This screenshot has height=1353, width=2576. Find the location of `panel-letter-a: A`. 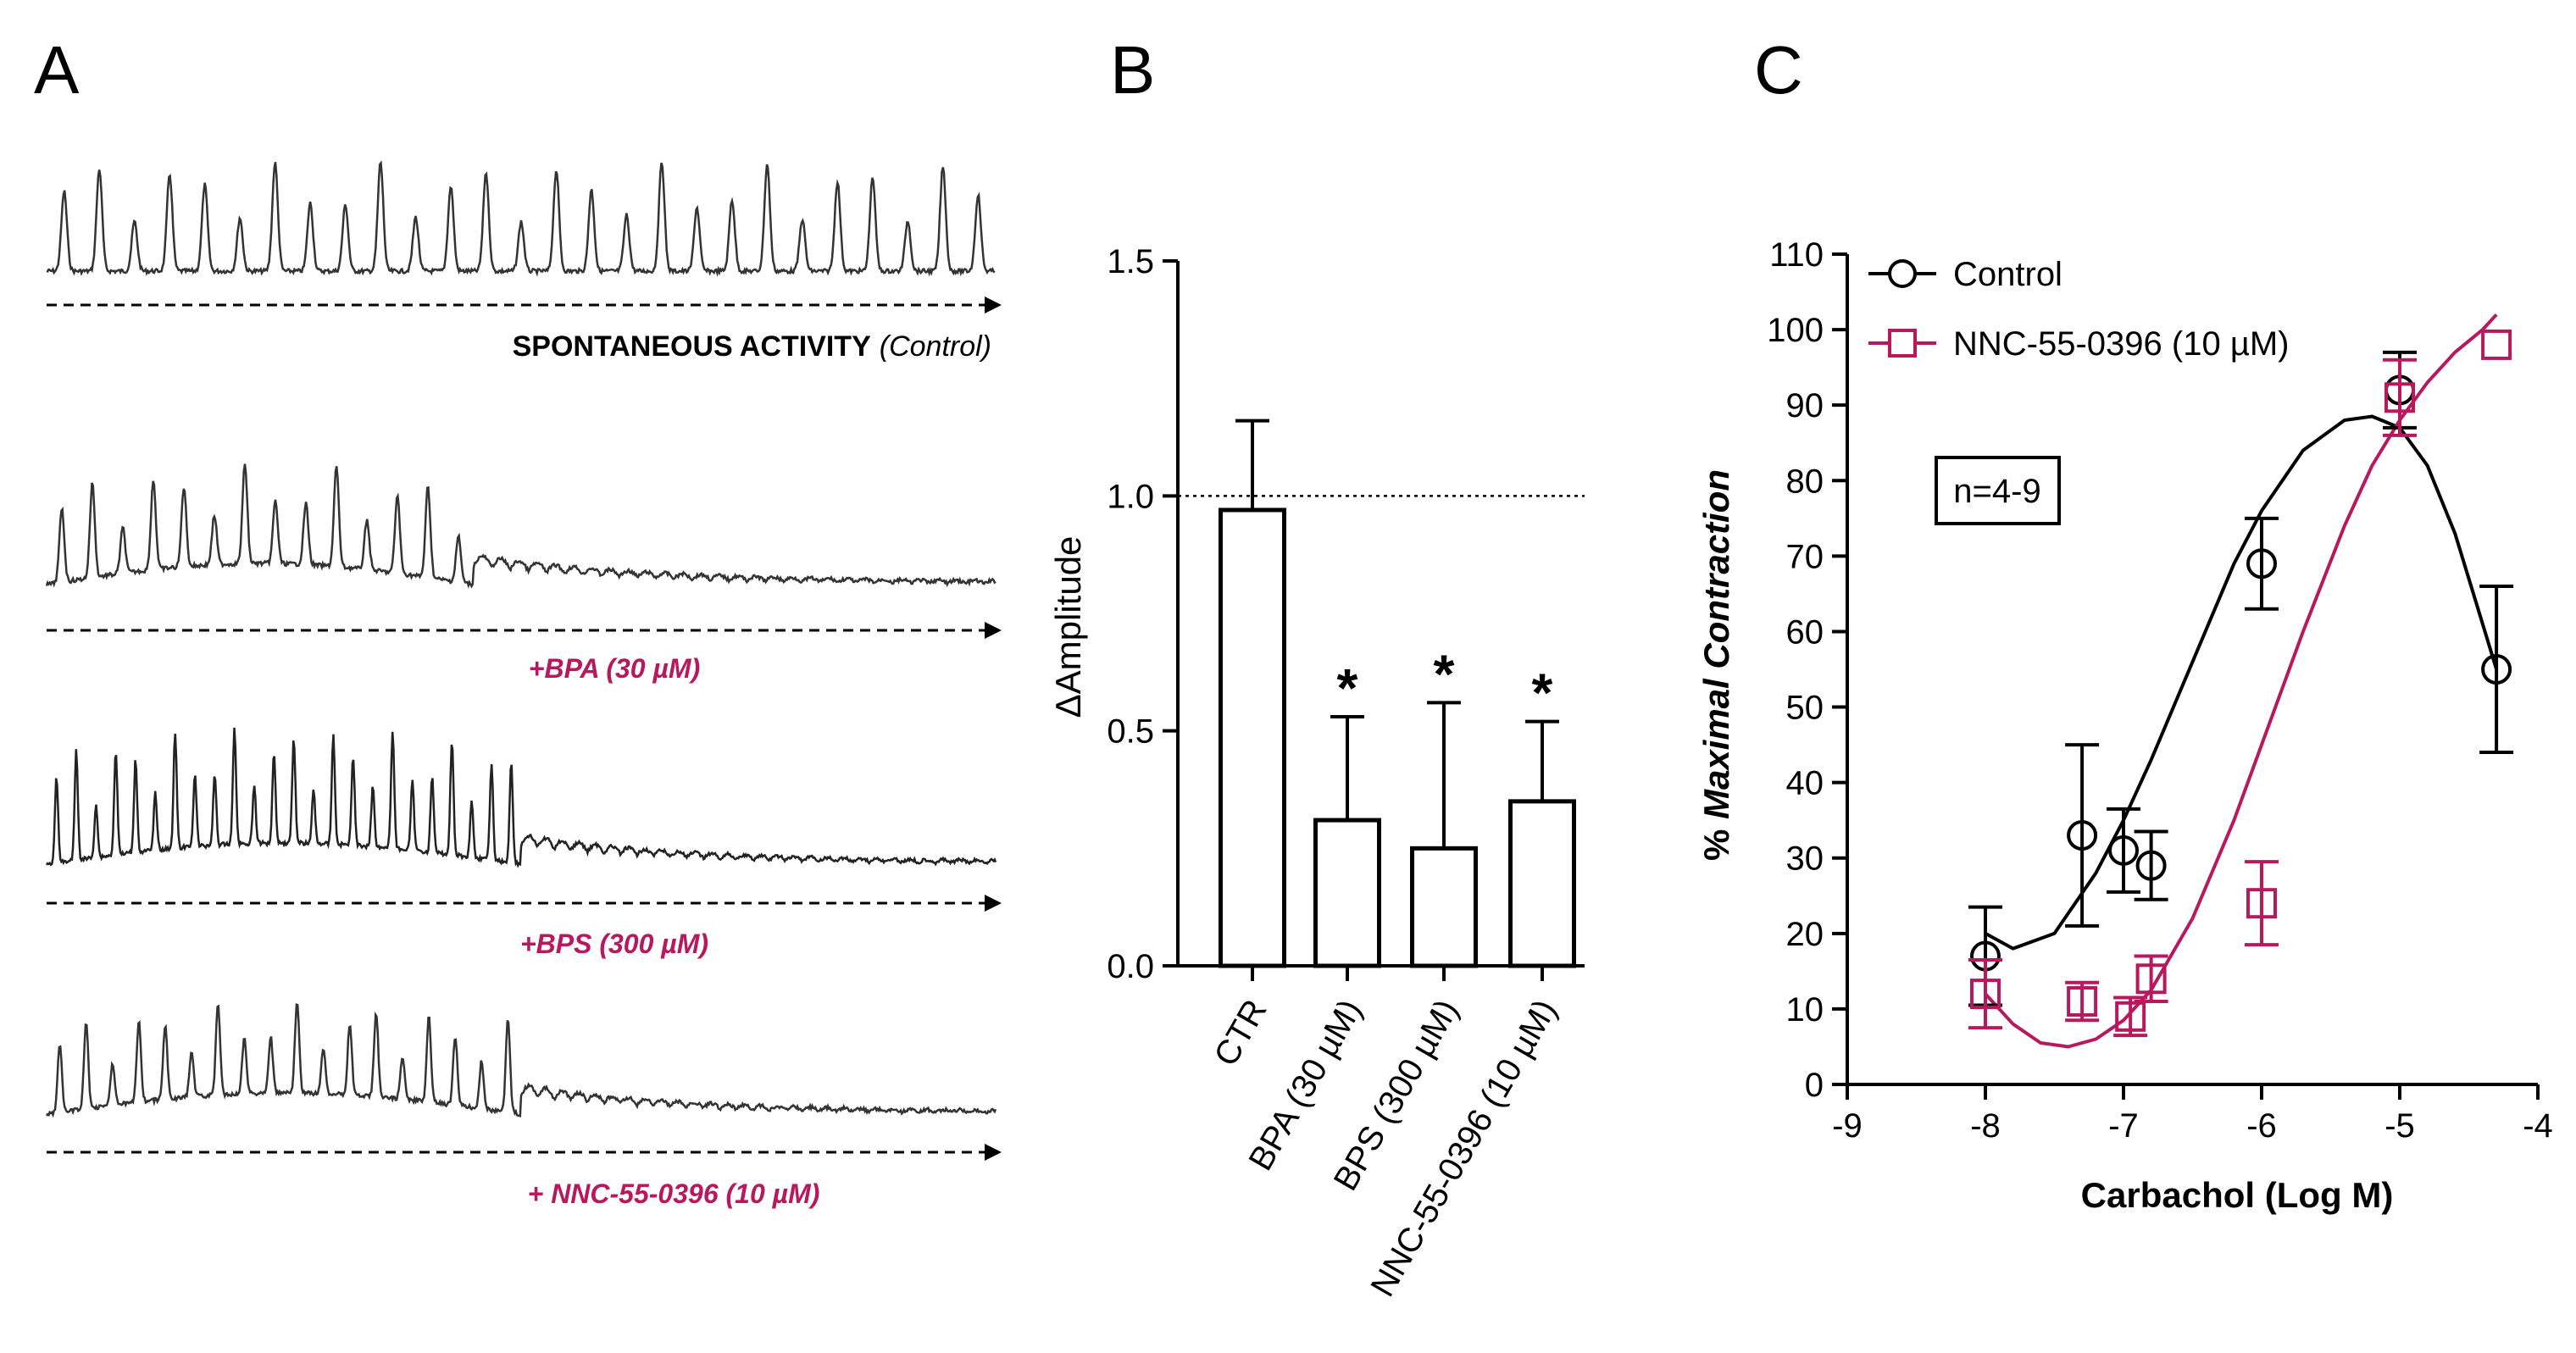

panel-letter-a: A is located at coordinates (57, 70).